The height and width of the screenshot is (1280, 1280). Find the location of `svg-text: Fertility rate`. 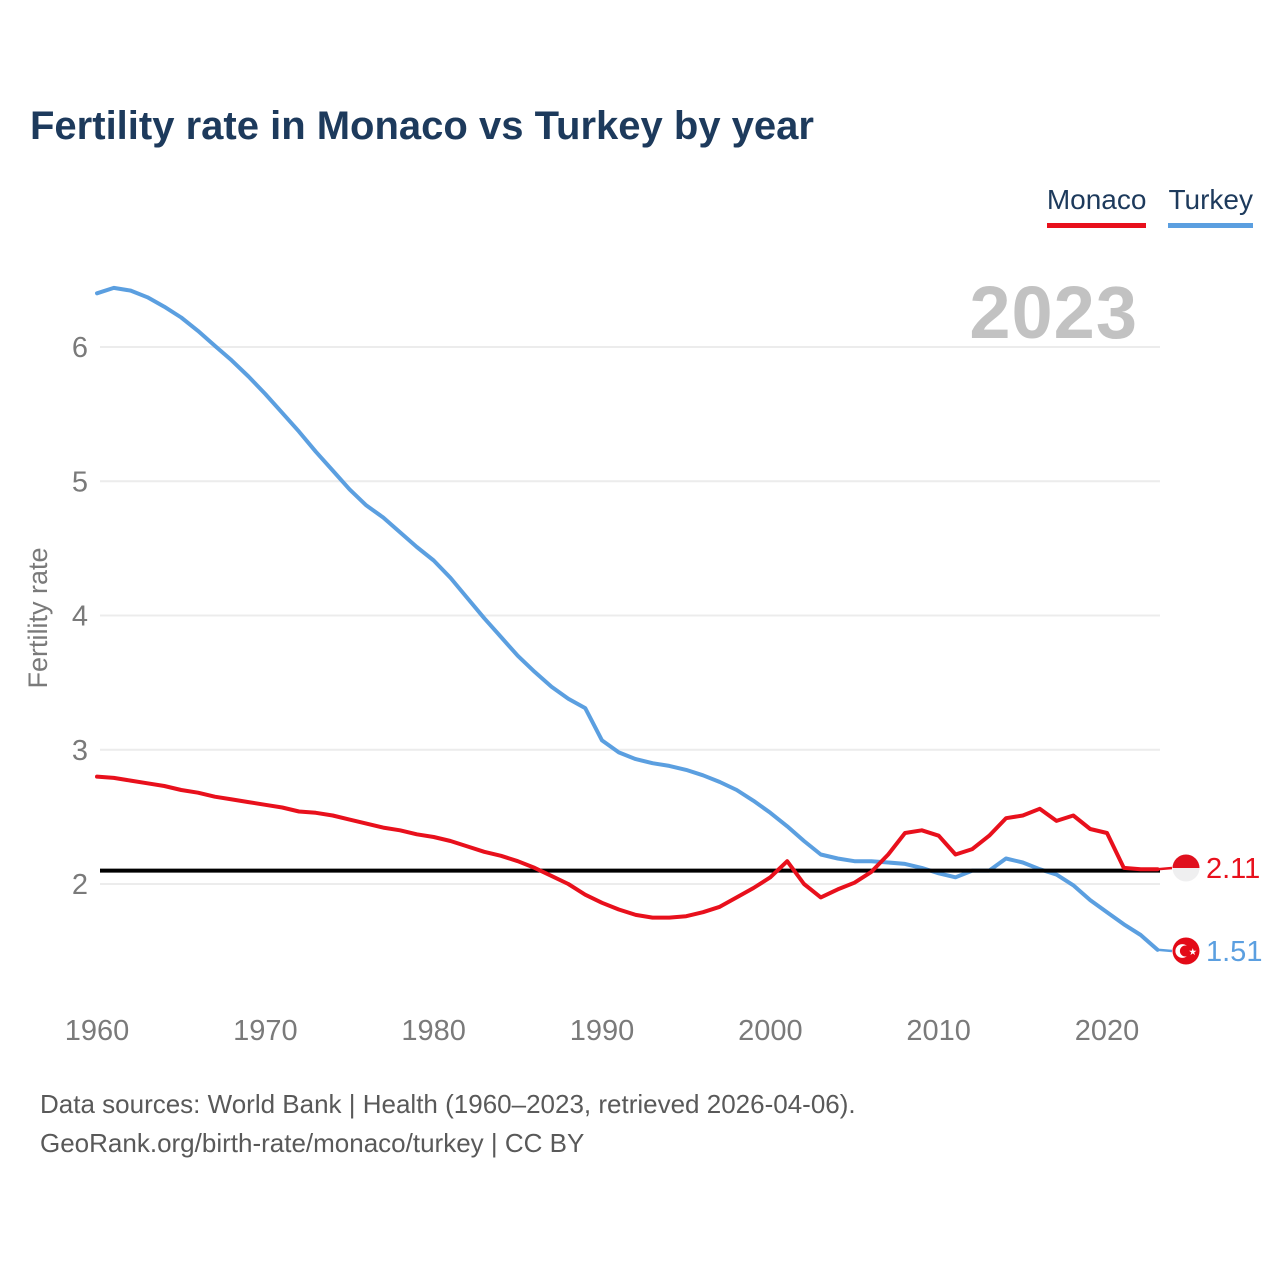

svg-text: Fertility rate is located at coordinates (38, 617).